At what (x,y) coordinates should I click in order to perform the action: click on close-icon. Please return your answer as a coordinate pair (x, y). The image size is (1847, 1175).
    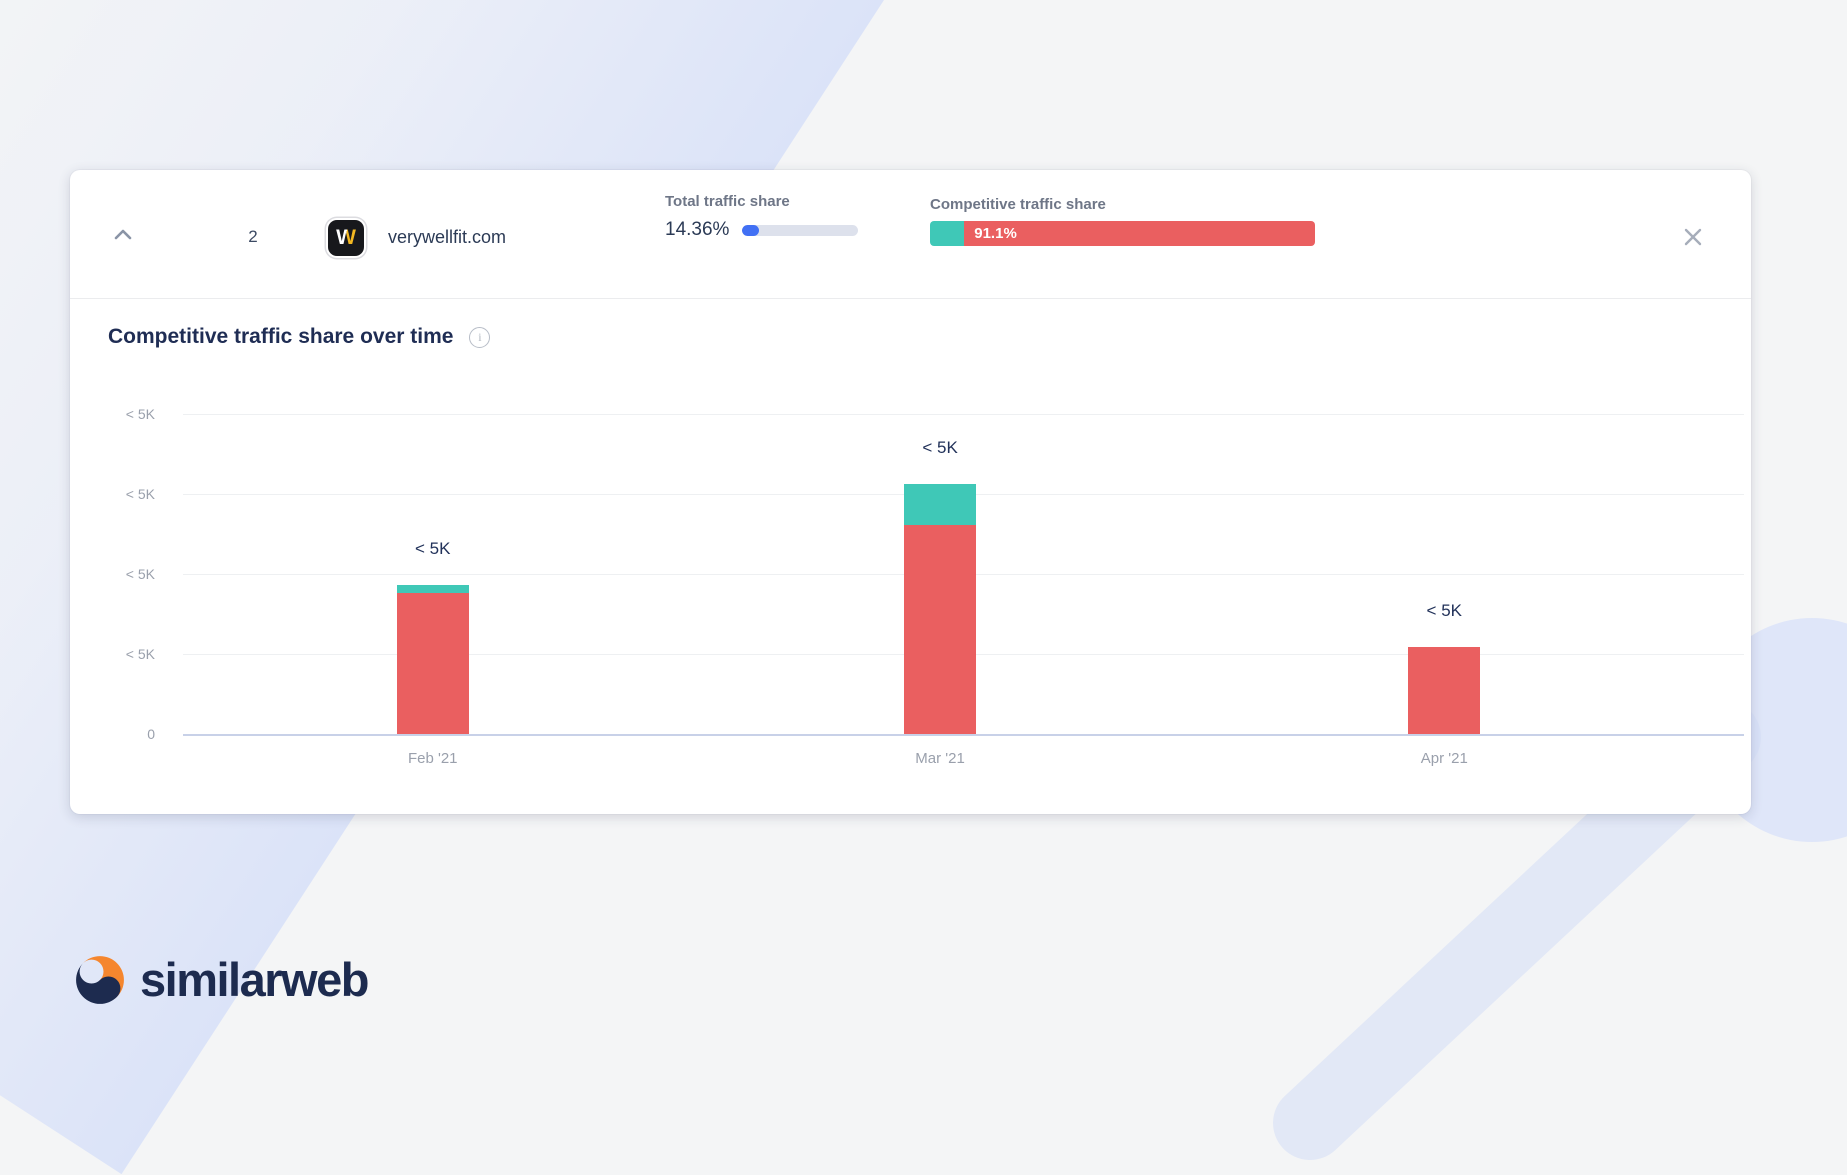
    Looking at the image, I should click on (1693, 237).